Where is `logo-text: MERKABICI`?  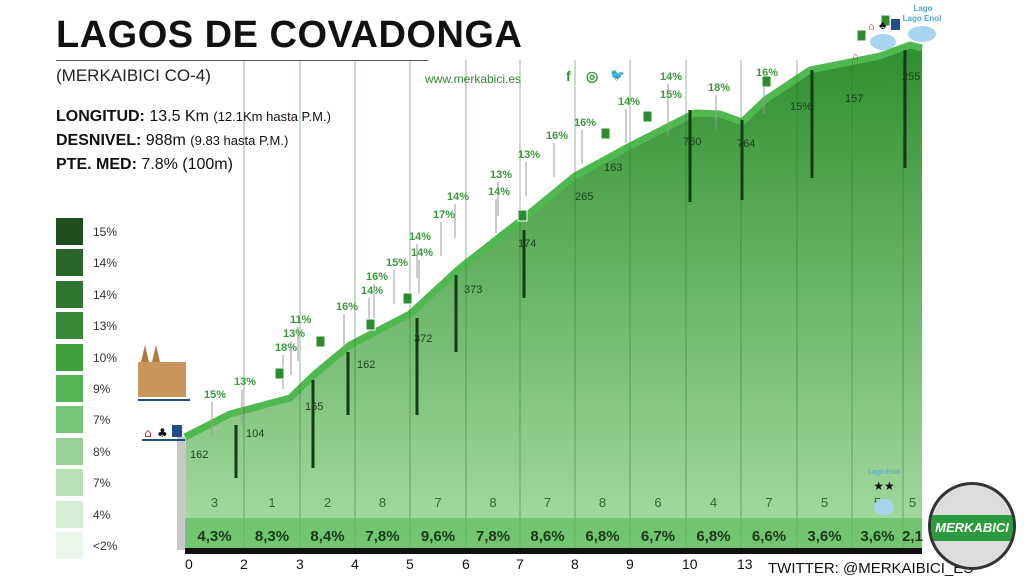 logo-text: MERKABICI is located at coordinates (972, 528).